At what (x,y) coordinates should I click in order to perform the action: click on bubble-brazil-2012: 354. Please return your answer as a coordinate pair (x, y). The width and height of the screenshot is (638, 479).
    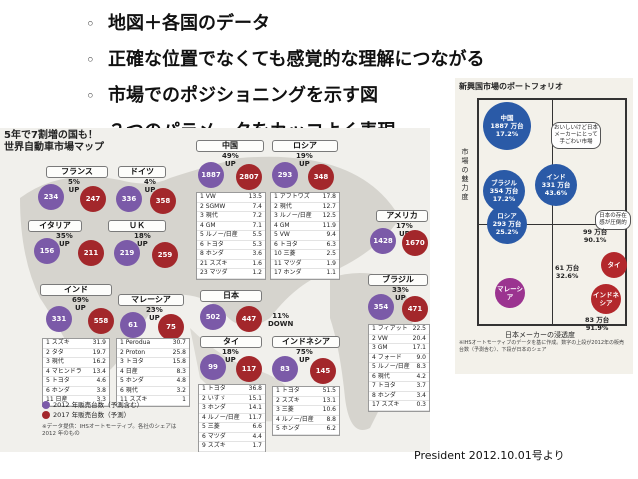
    Looking at the image, I should click on (381, 307).